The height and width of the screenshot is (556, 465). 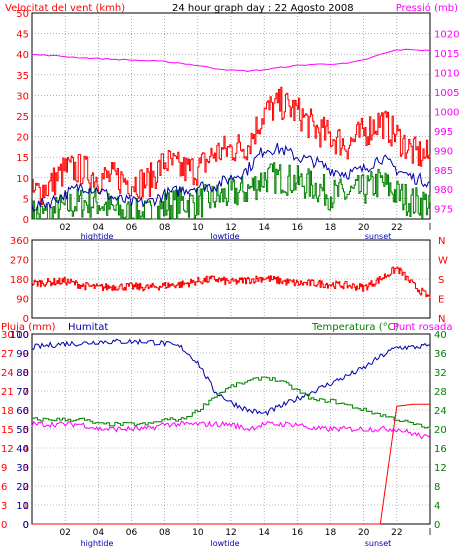 I want to click on temperature-tick-label: 12, so click(x=440, y=468).